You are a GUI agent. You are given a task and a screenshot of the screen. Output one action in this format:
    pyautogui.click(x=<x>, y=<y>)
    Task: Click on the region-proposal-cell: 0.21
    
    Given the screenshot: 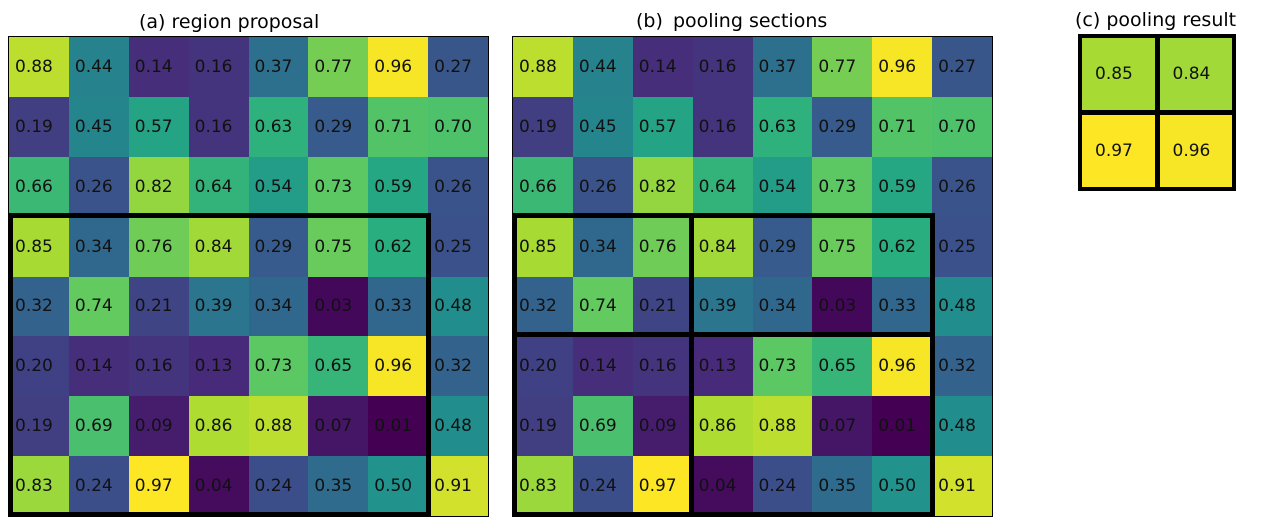 What is the action you would take?
    pyautogui.click(x=158, y=306)
    